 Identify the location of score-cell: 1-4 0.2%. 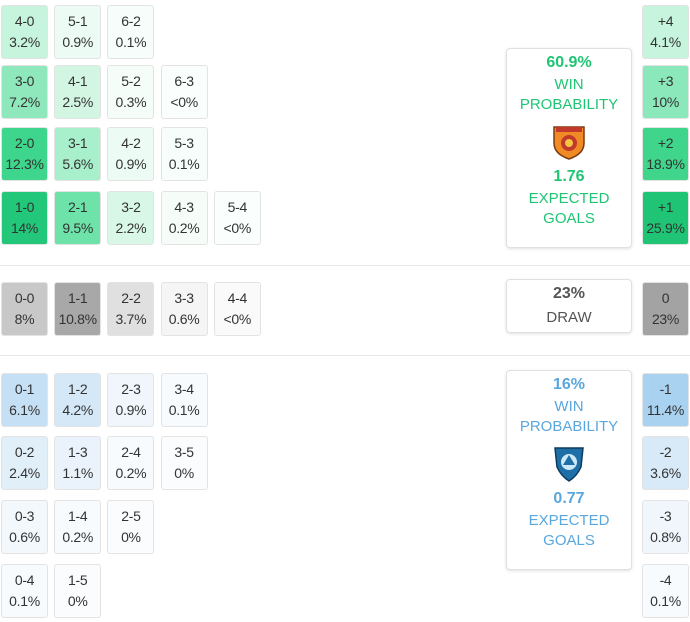
(78, 527).